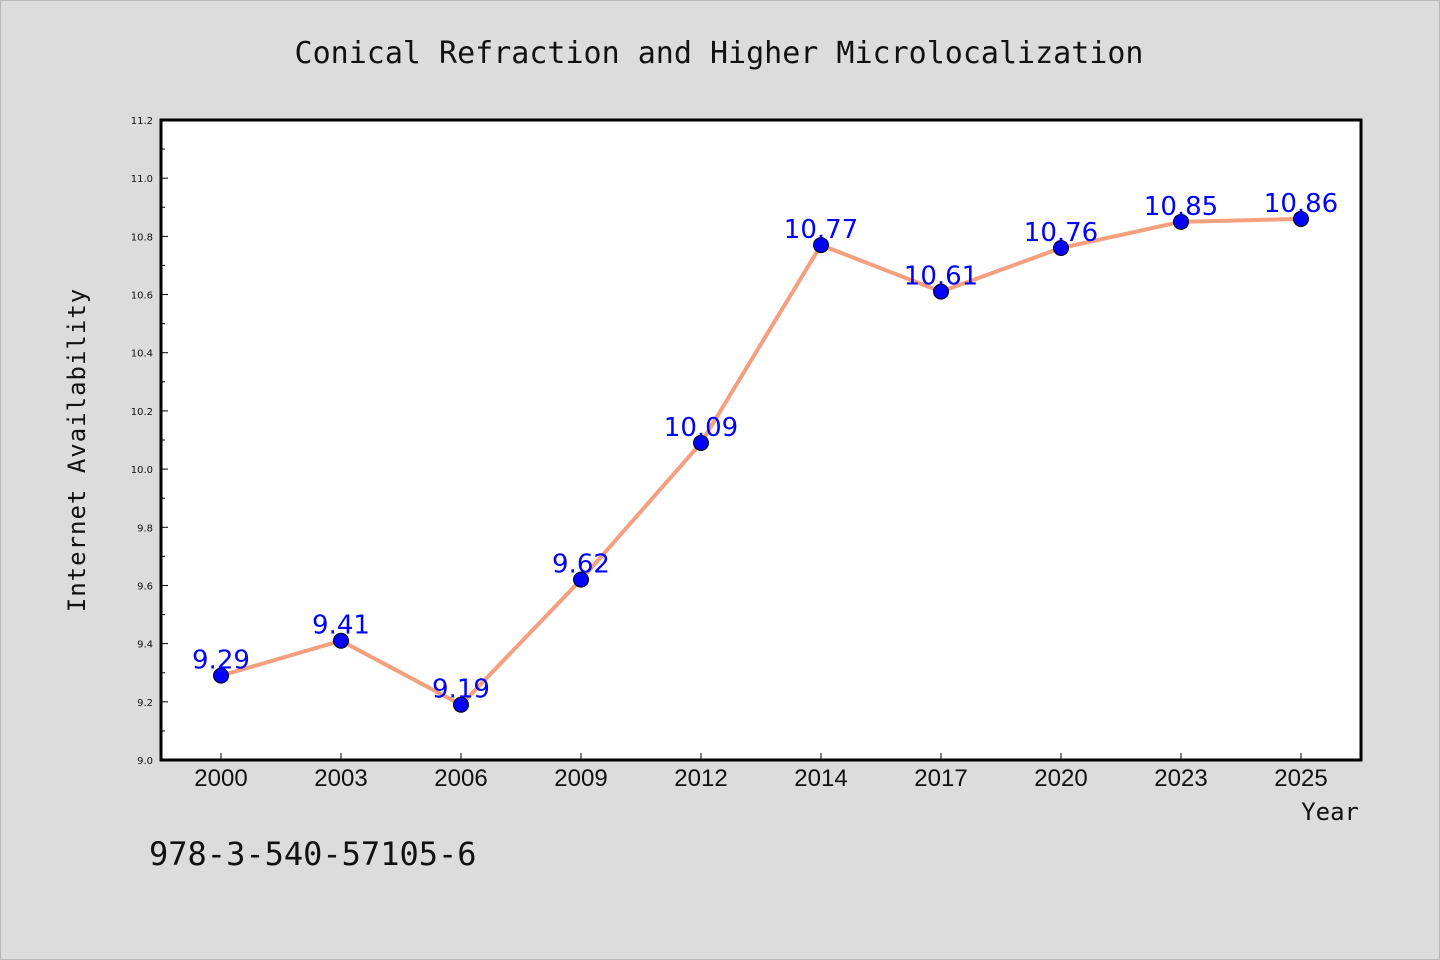 The width and height of the screenshot is (1440, 960). I want to click on y-tick-label: 11.0, so click(142, 179).